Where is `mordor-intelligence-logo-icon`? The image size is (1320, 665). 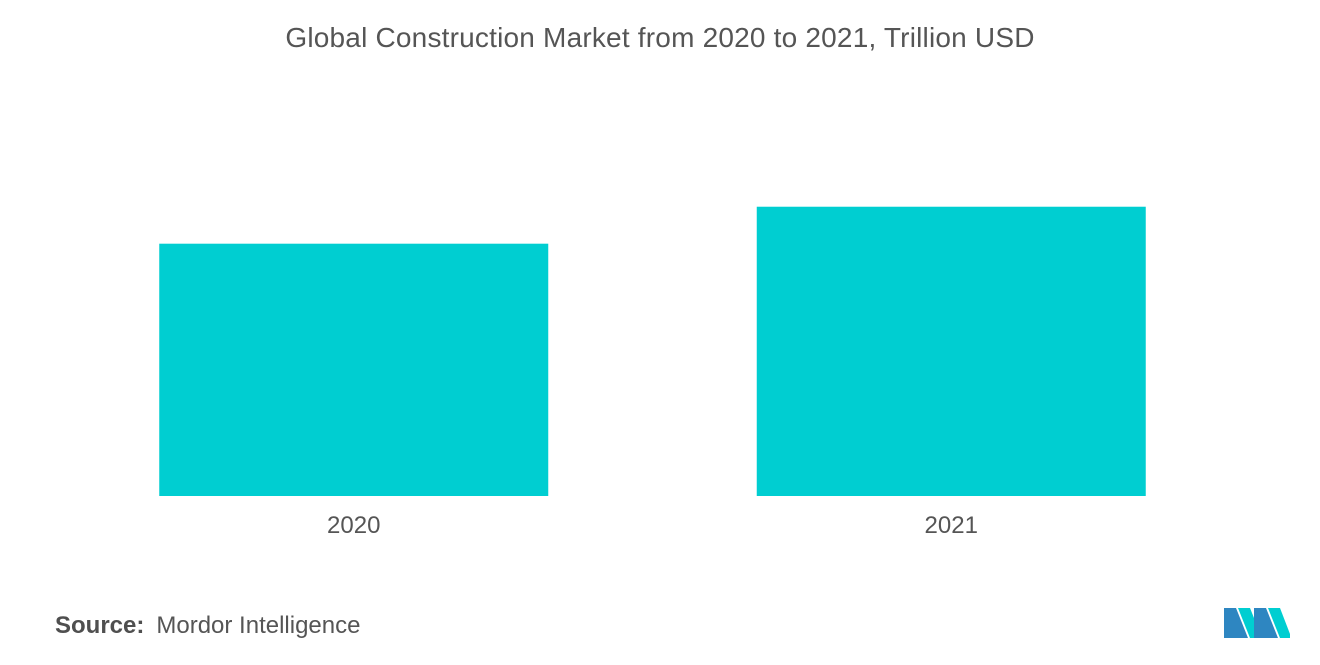
mordor-intelligence-logo-icon is located at coordinates (1257, 623).